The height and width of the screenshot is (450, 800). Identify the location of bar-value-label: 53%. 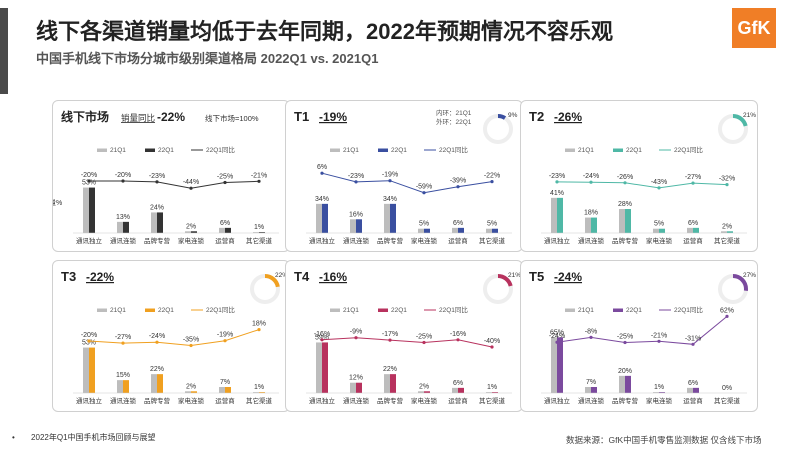
(89, 183).